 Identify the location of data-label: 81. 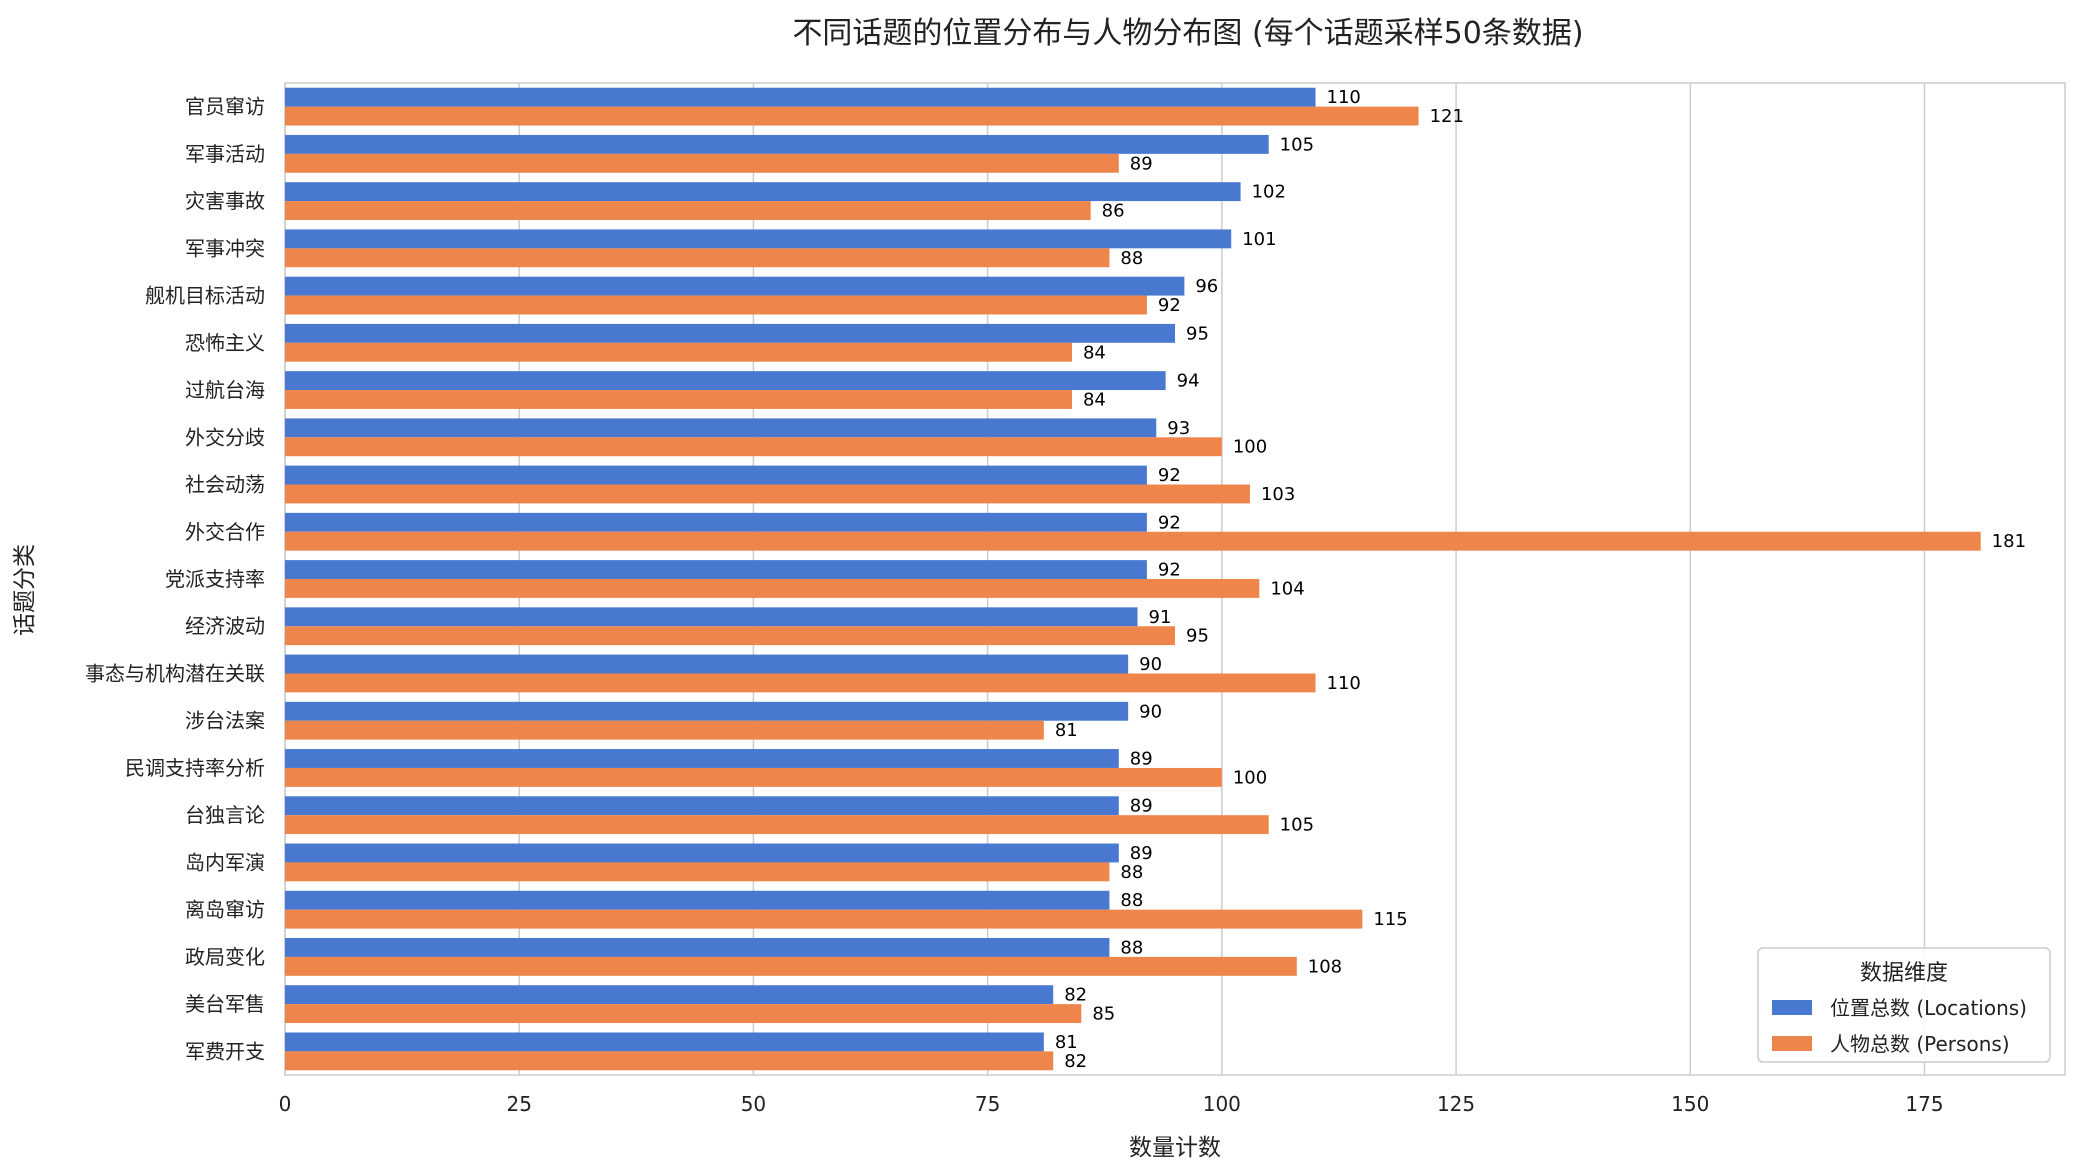
(1066, 730).